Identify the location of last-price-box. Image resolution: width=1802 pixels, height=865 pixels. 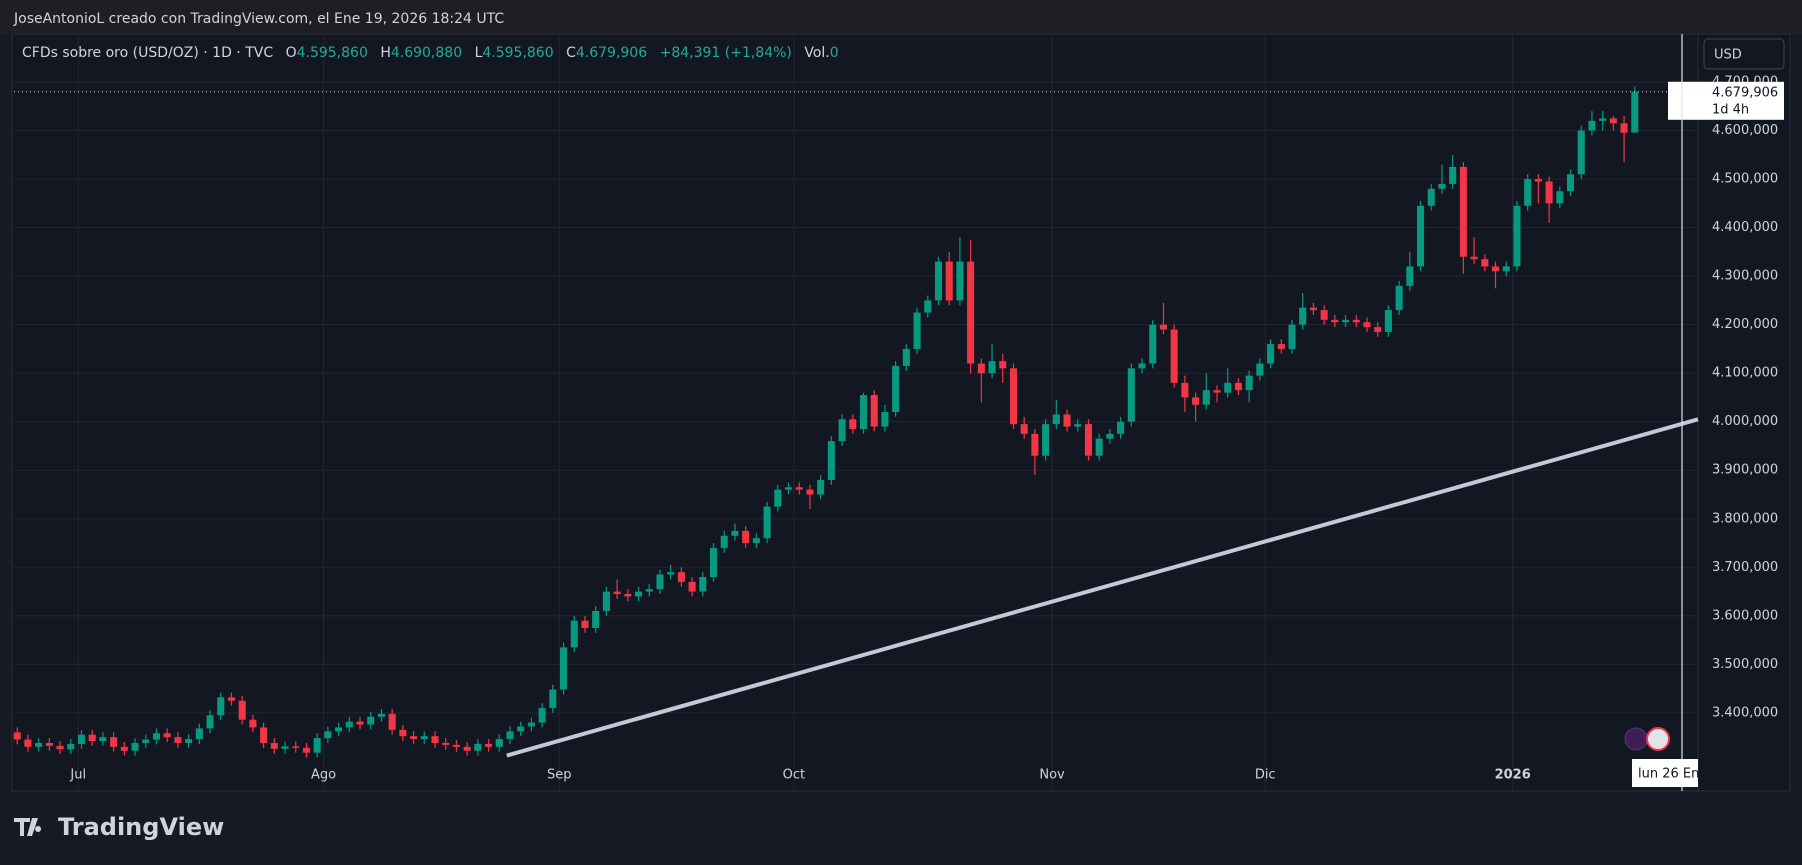
(1726, 100).